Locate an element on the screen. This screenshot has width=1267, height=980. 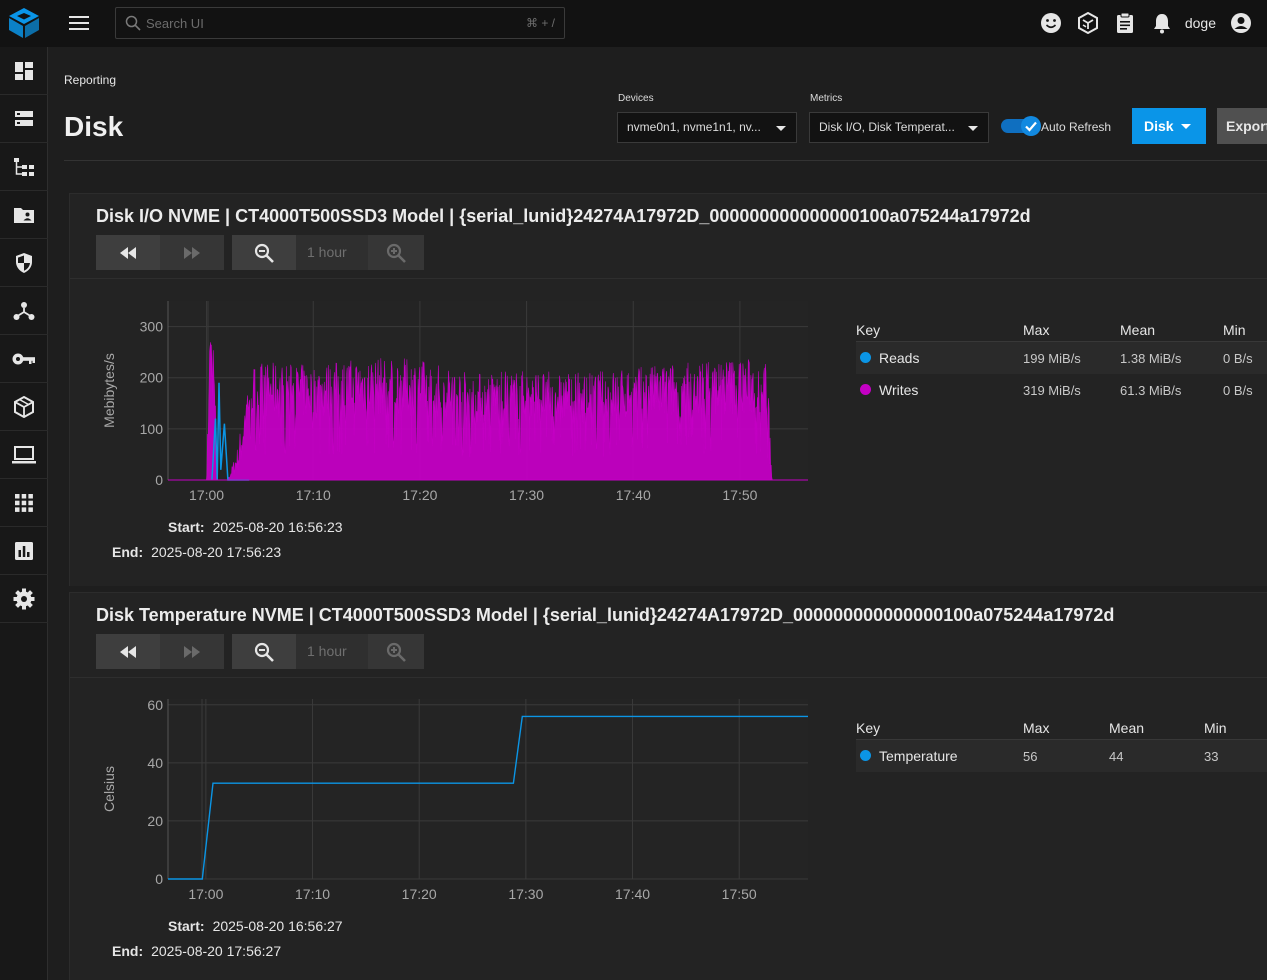
metrics-label: Metrics is located at coordinates (826, 98).